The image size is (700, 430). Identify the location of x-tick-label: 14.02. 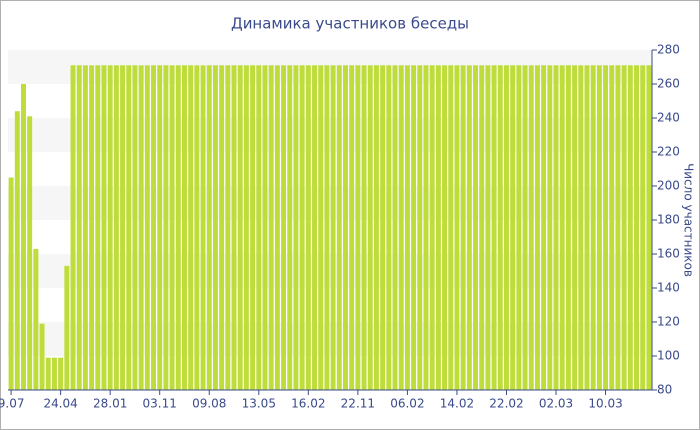
(457, 404).